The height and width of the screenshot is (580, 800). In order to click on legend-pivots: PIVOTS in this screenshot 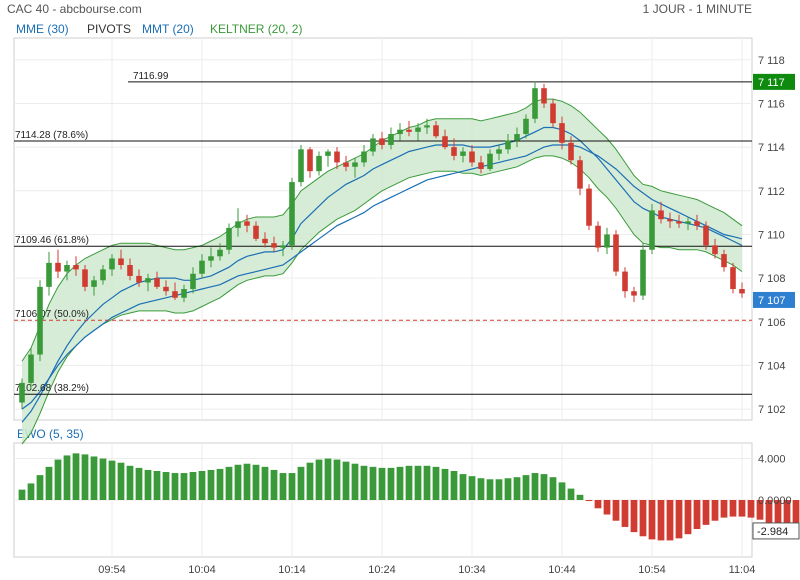, I will do `click(109, 29)`.